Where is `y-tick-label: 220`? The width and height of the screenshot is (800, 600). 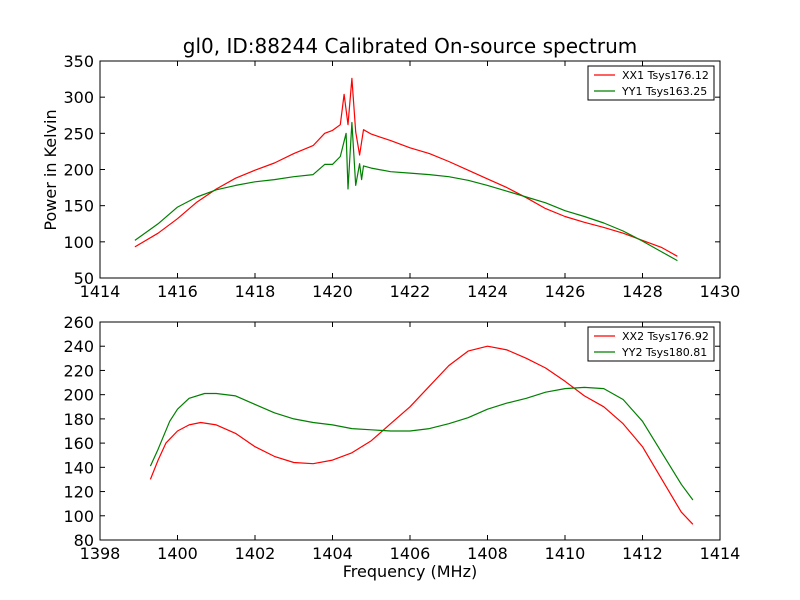 y-tick-label: 220 is located at coordinates (78, 370).